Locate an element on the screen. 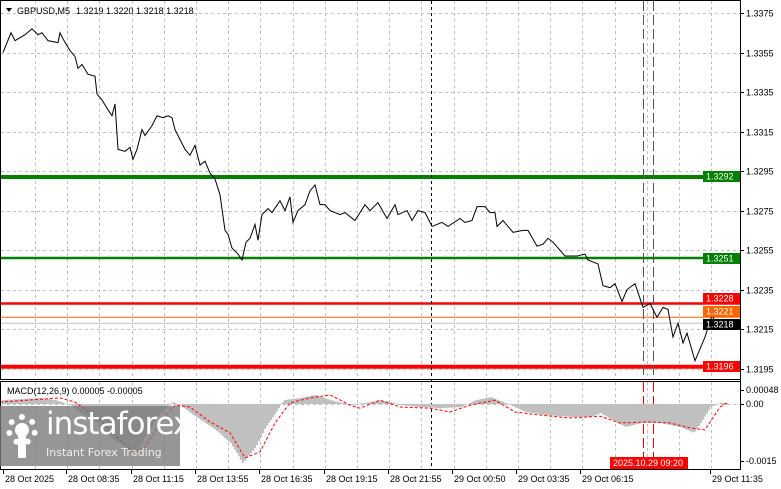 The image size is (781, 489). price-level-labels: 1.3292 1.3251 1.3228 1.3221 1.3218 1.3196 is located at coordinates (721, 271).